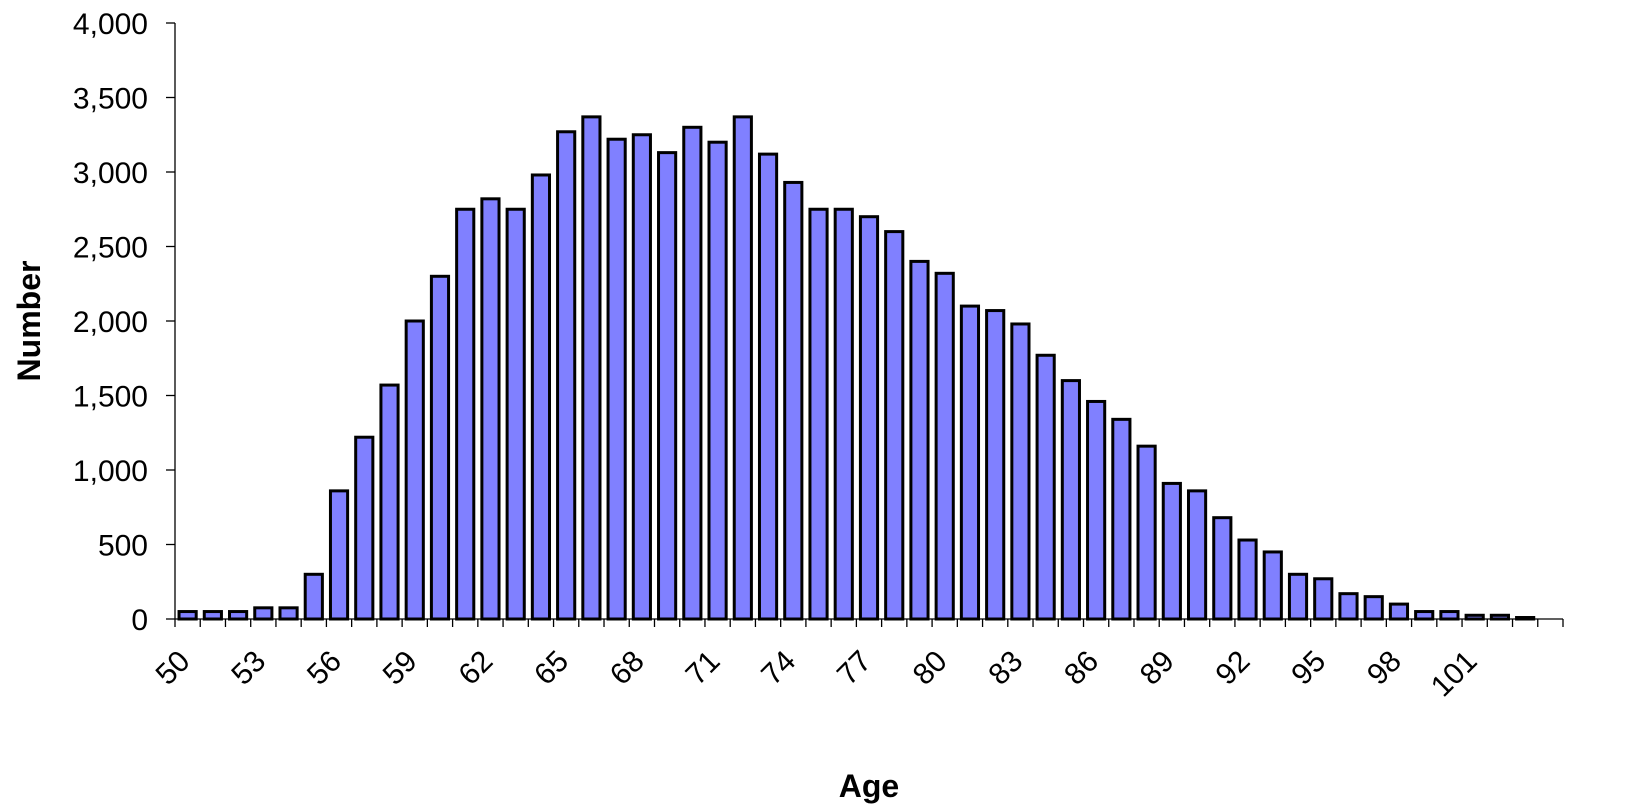 This screenshot has height=809, width=1633. What do you see at coordinates (110, 173) in the screenshot?
I see `y-tick-label: 3,000` at bounding box center [110, 173].